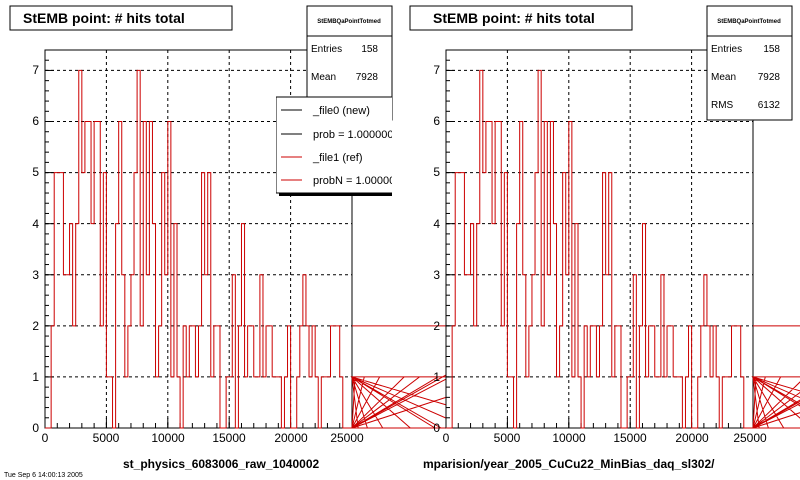 Image resolution: width=800 pixels, height=480 pixels. What do you see at coordinates (334, 145) in the screenshot?
I see `legend-frame` at bounding box center [334, 145].